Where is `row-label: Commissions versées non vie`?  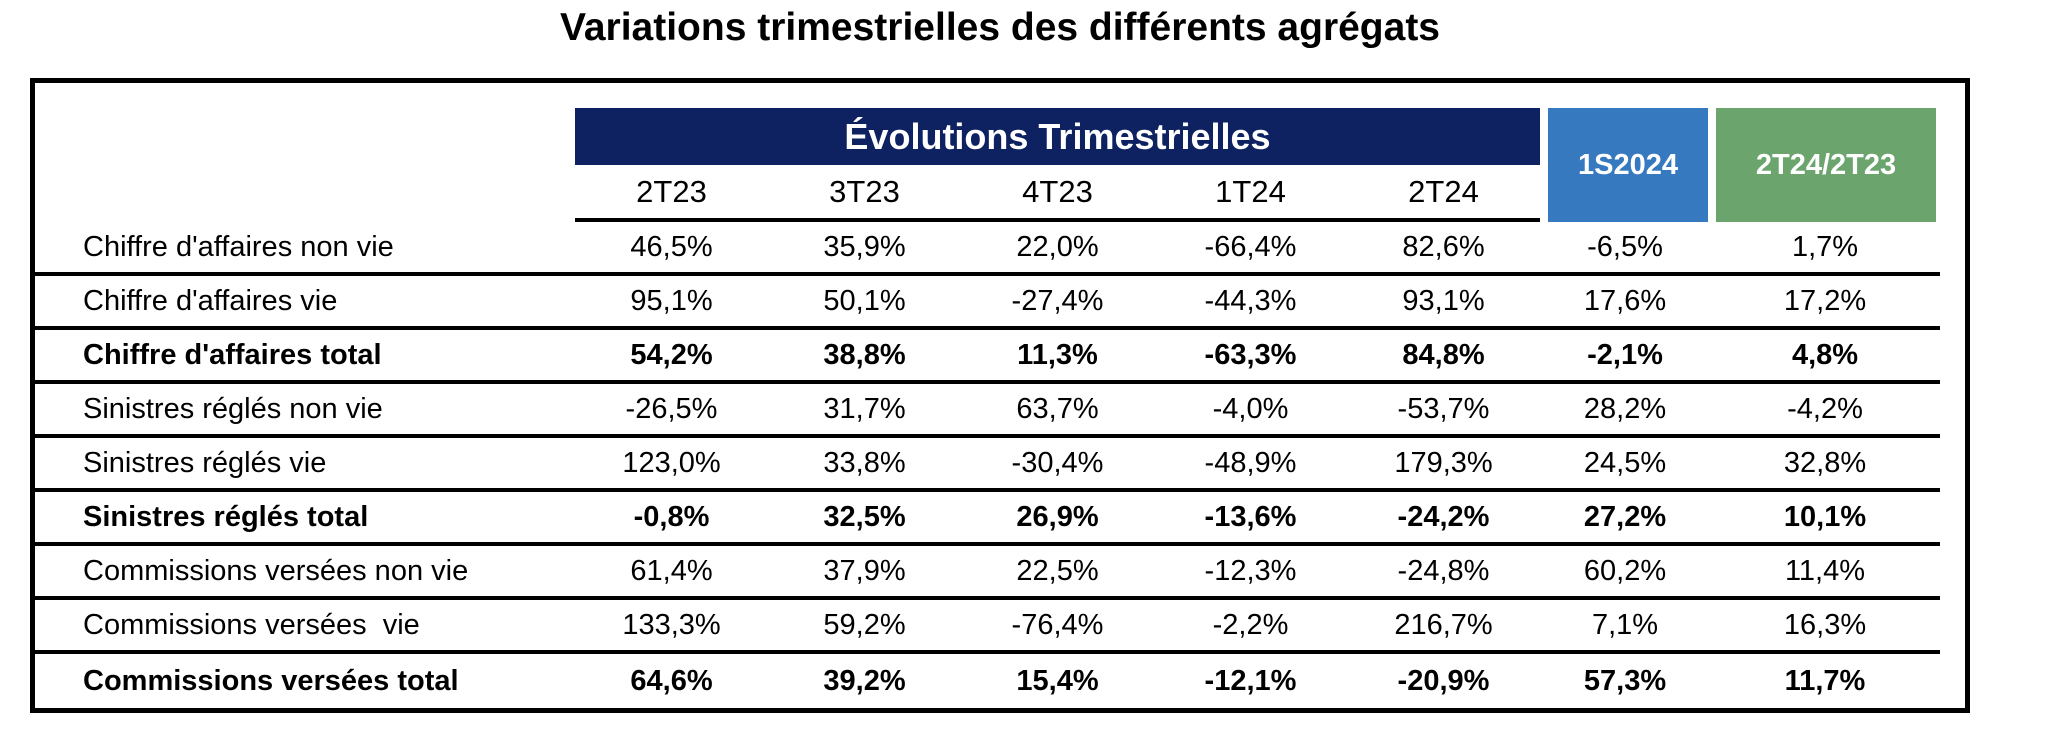
row-label: Commissions versées non vie is located at coordinates (276, 570).